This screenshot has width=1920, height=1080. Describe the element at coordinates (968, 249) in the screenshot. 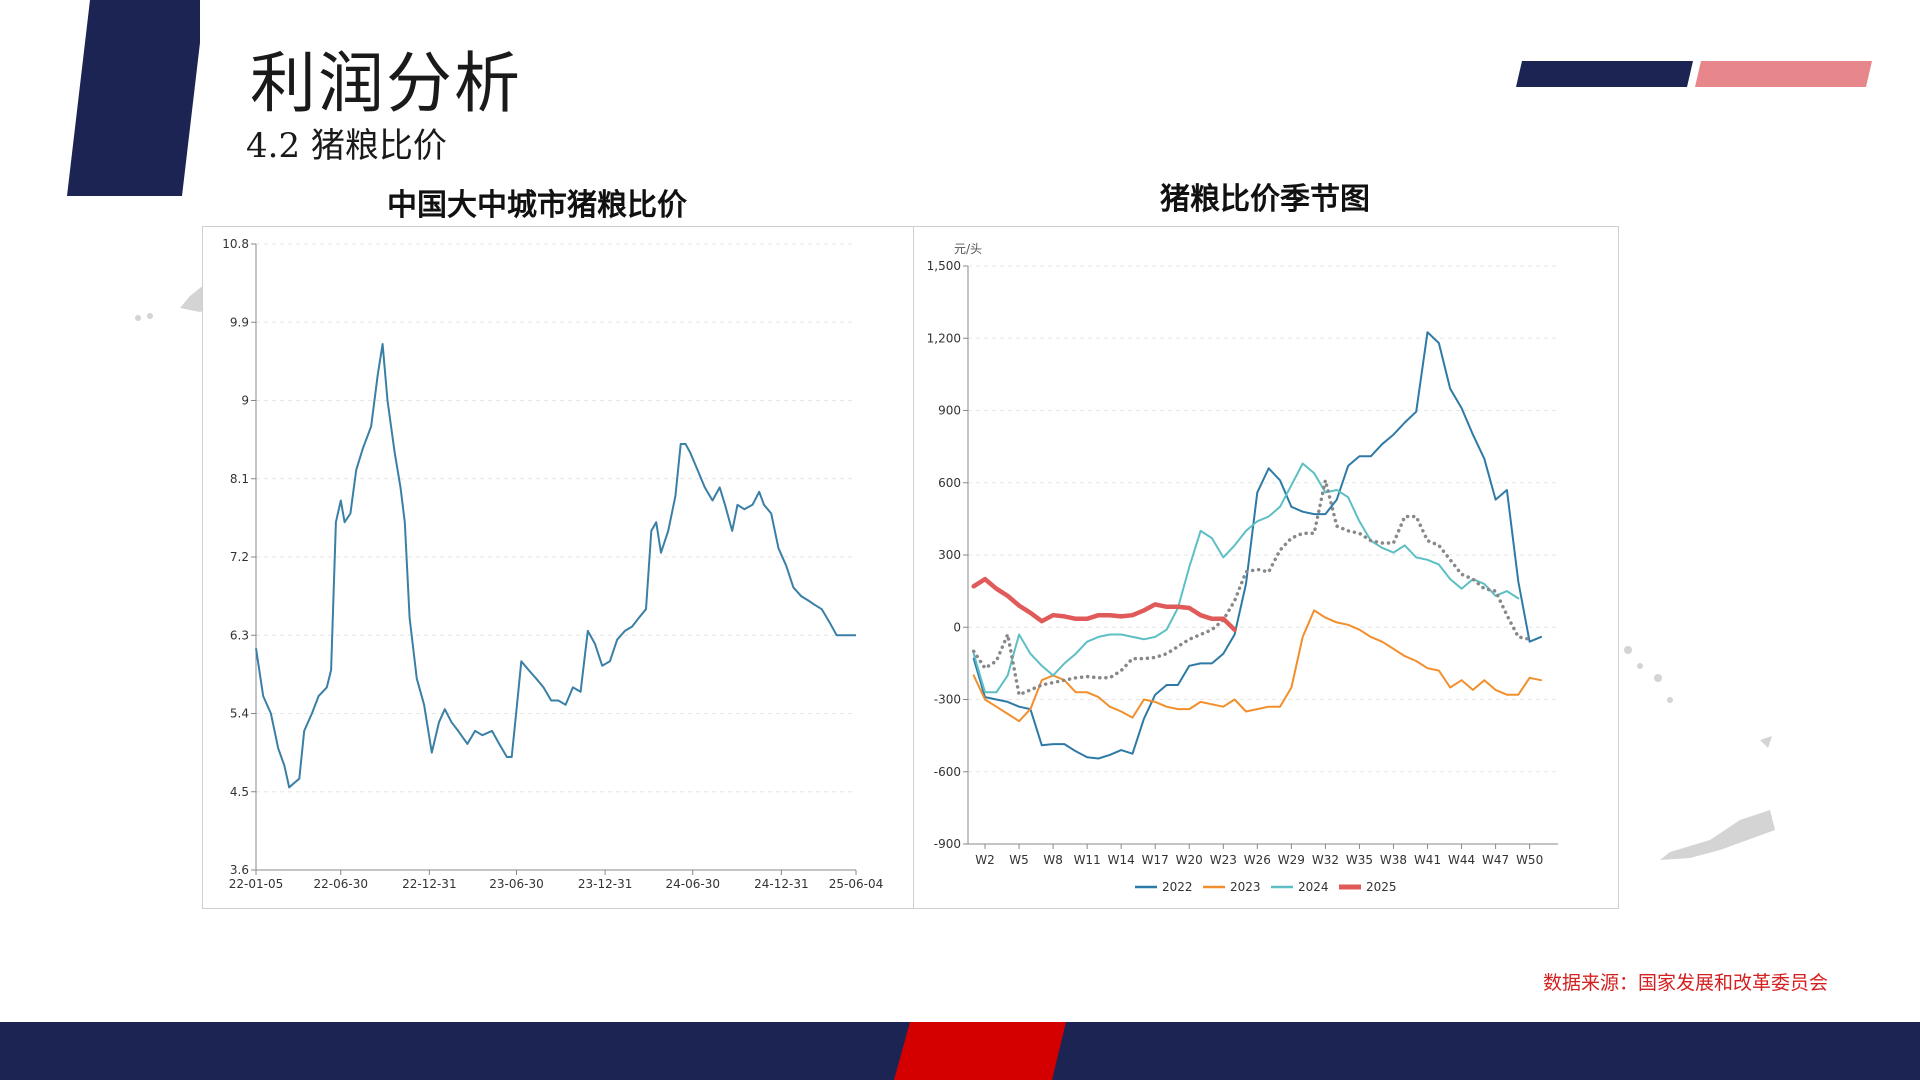

I see `y-unit-label: 元/头` at that location.